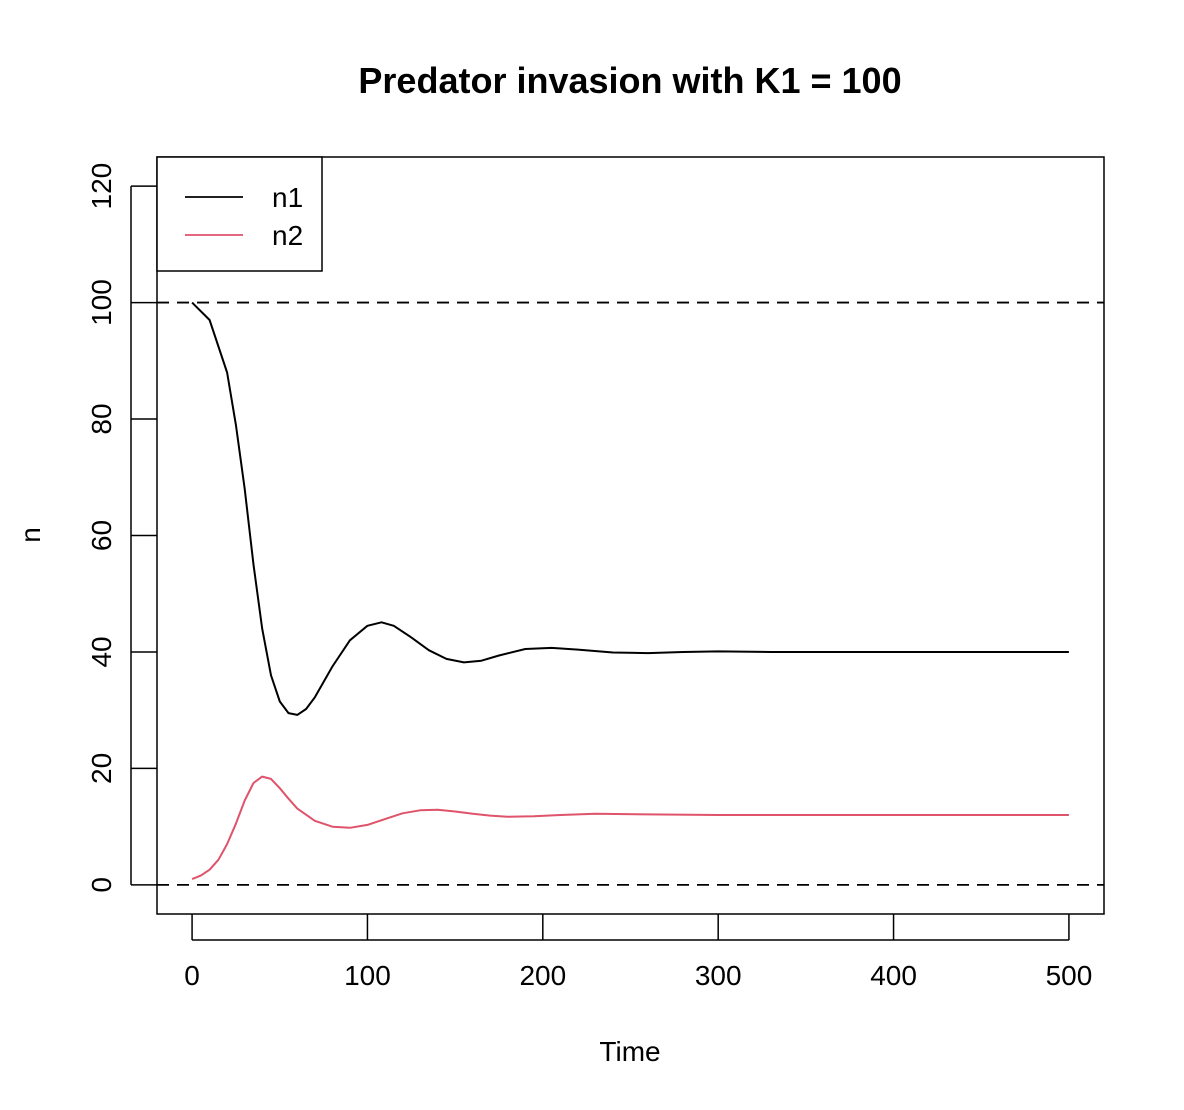 This screenshot has width=1184, height=1110. I want to click on x-tick-label: 200, so click(542, 975).